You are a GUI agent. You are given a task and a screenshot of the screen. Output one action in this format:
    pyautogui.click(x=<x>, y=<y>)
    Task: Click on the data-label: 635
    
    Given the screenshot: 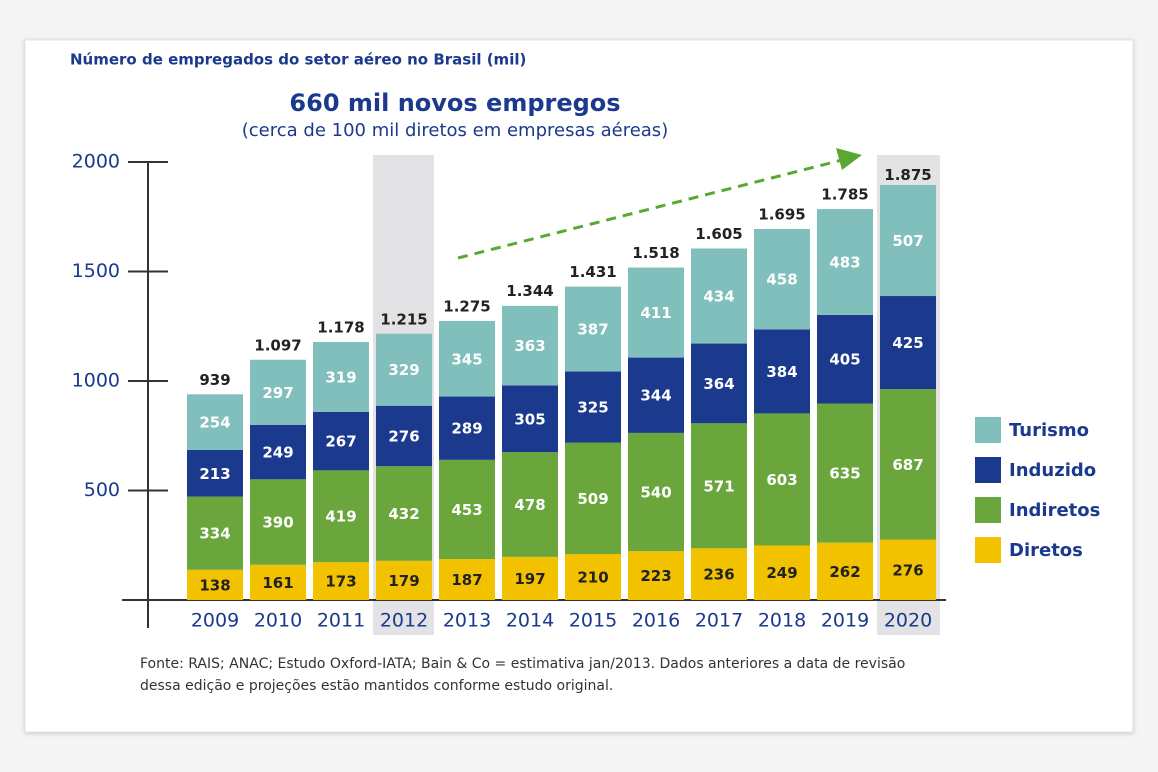 What is the action you would take?
    pyautogui.click(x=844, y=474)
    